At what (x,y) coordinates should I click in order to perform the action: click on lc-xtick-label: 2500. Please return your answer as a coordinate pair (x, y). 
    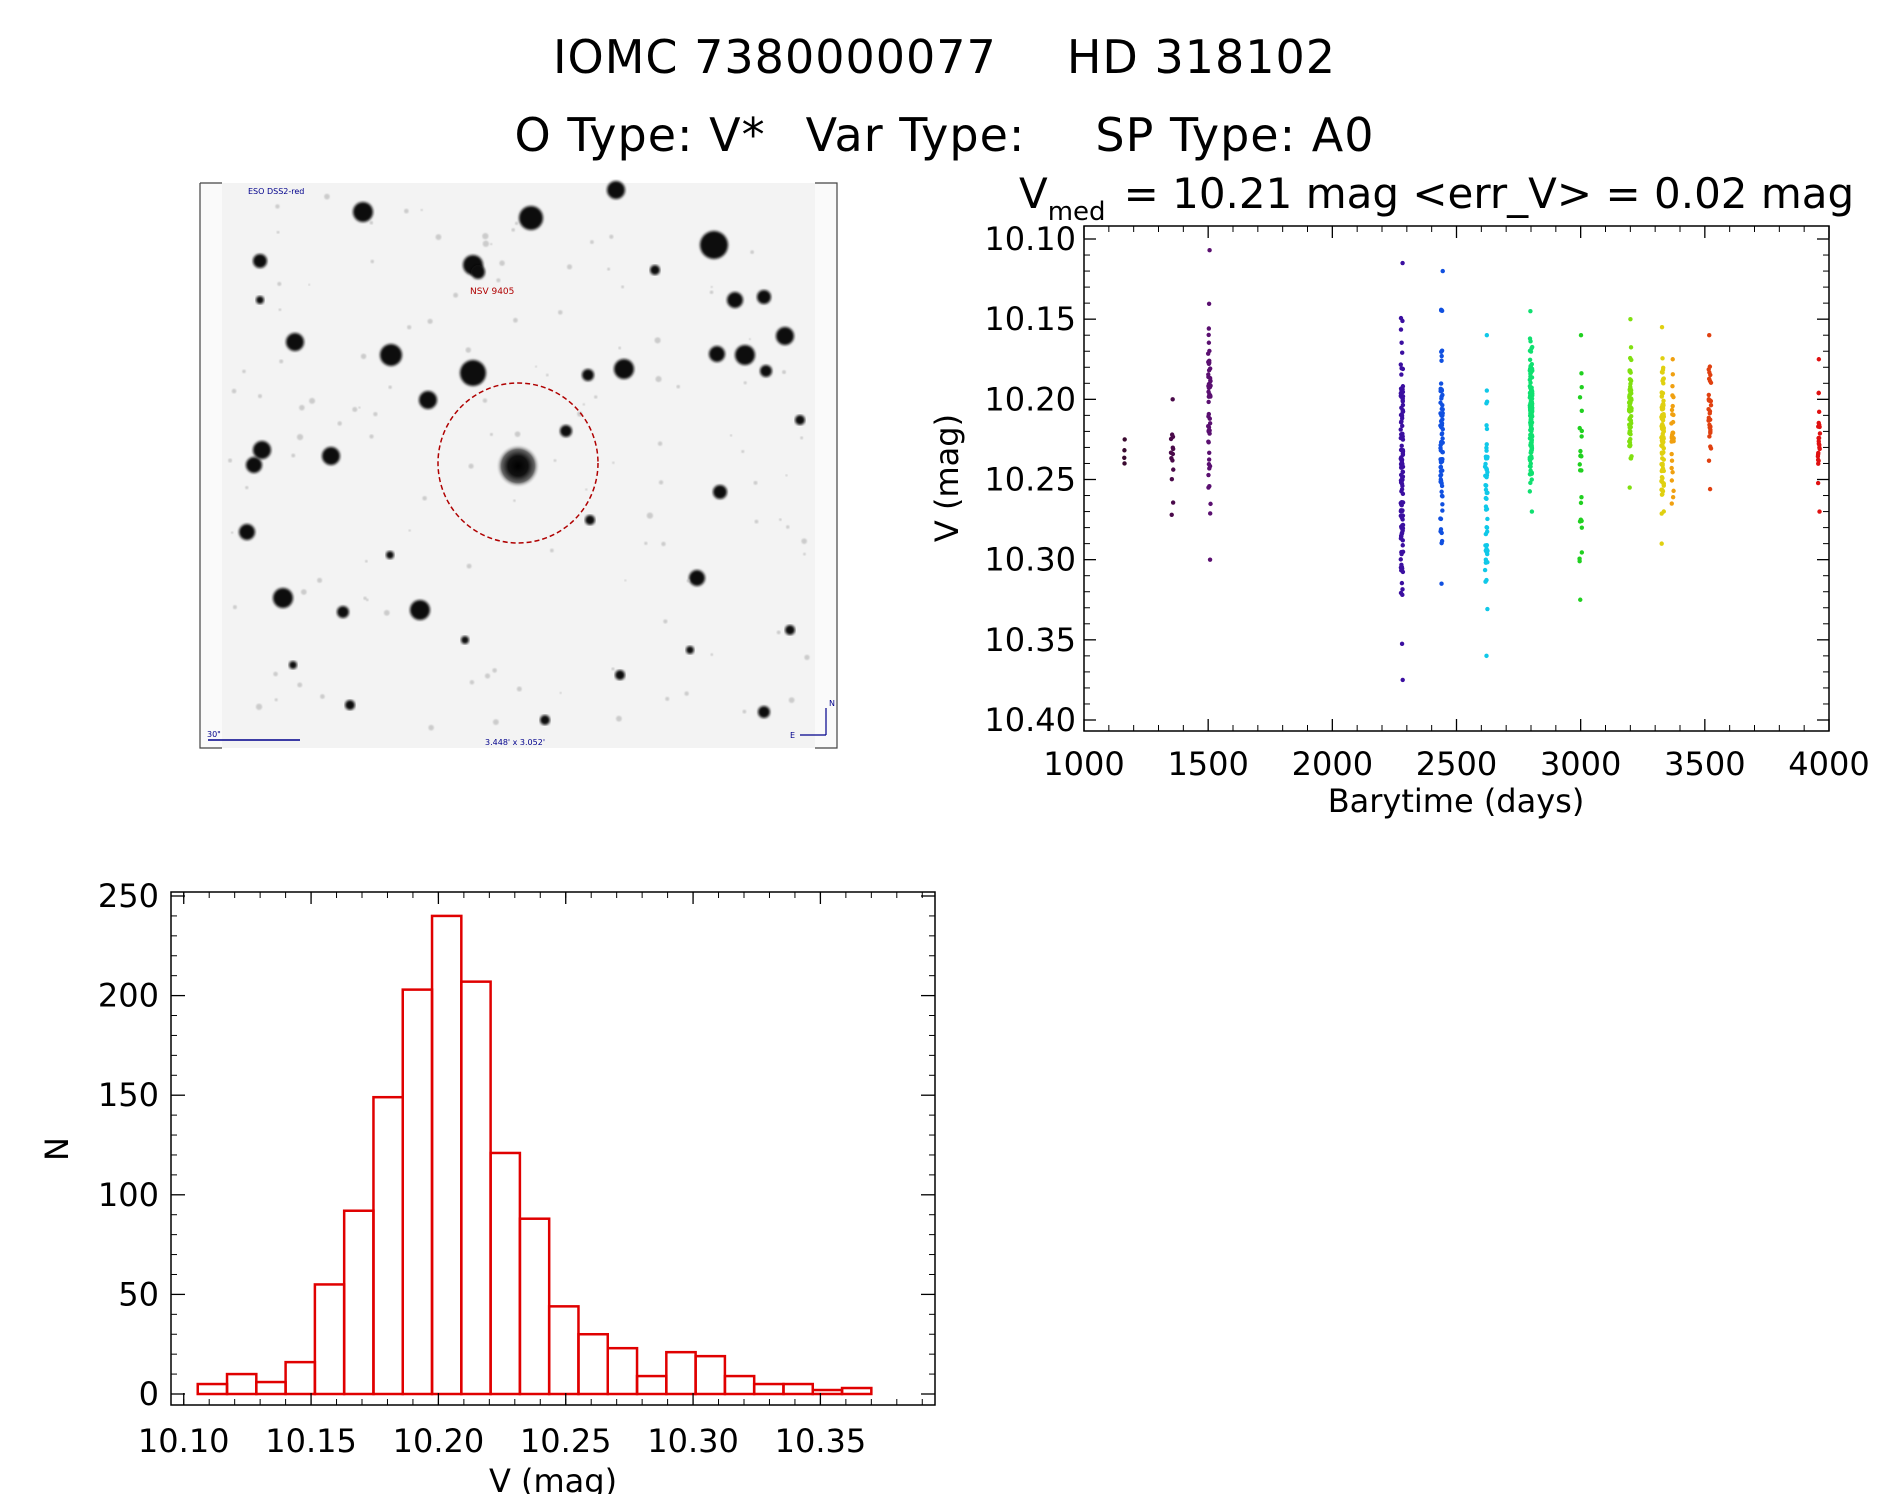
    Looking at the image, I should click on (1456, 764).